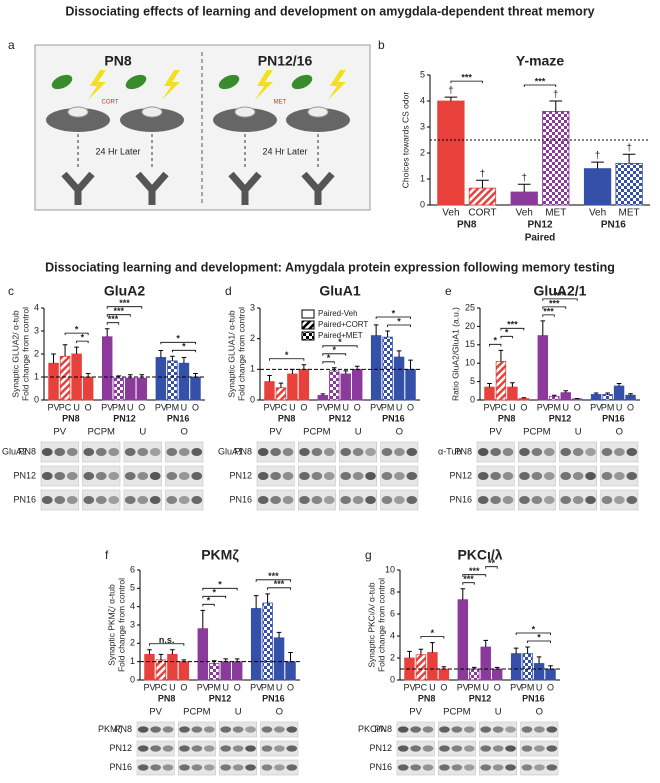 Image resolution: width=660 pixels, height=783 pixels. Describe the element at coordinates (598, 156) in the screenshot. I see `marker: †` at that location.